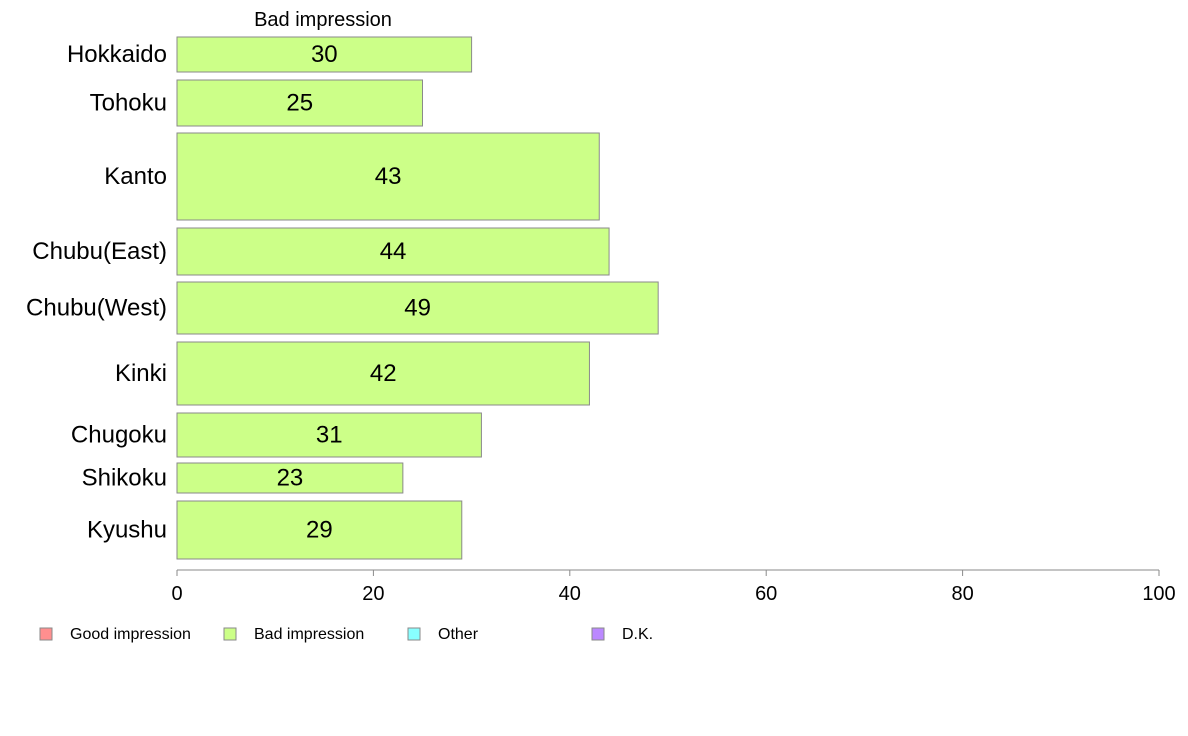 This screenshot has height=736, width=1188. I want to click on x-tick-label: 20, so click(373, 594).